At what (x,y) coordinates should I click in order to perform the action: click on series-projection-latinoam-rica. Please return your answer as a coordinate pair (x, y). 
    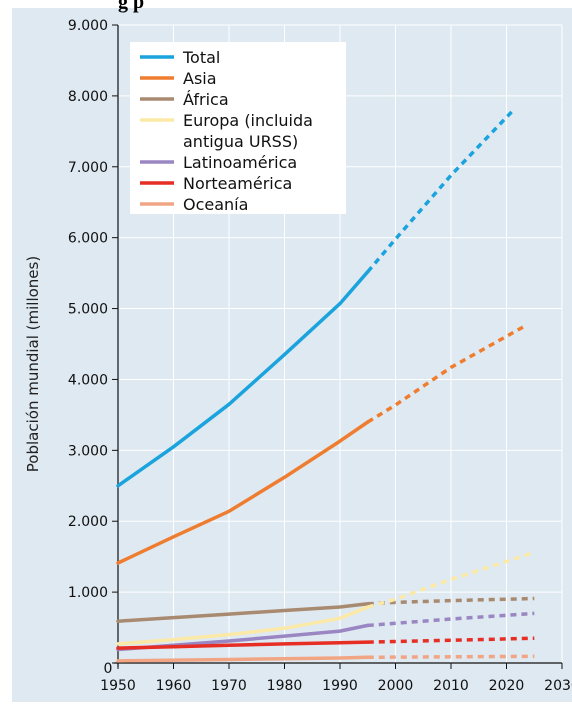
    Looking at the image, I should click on (451, 619).